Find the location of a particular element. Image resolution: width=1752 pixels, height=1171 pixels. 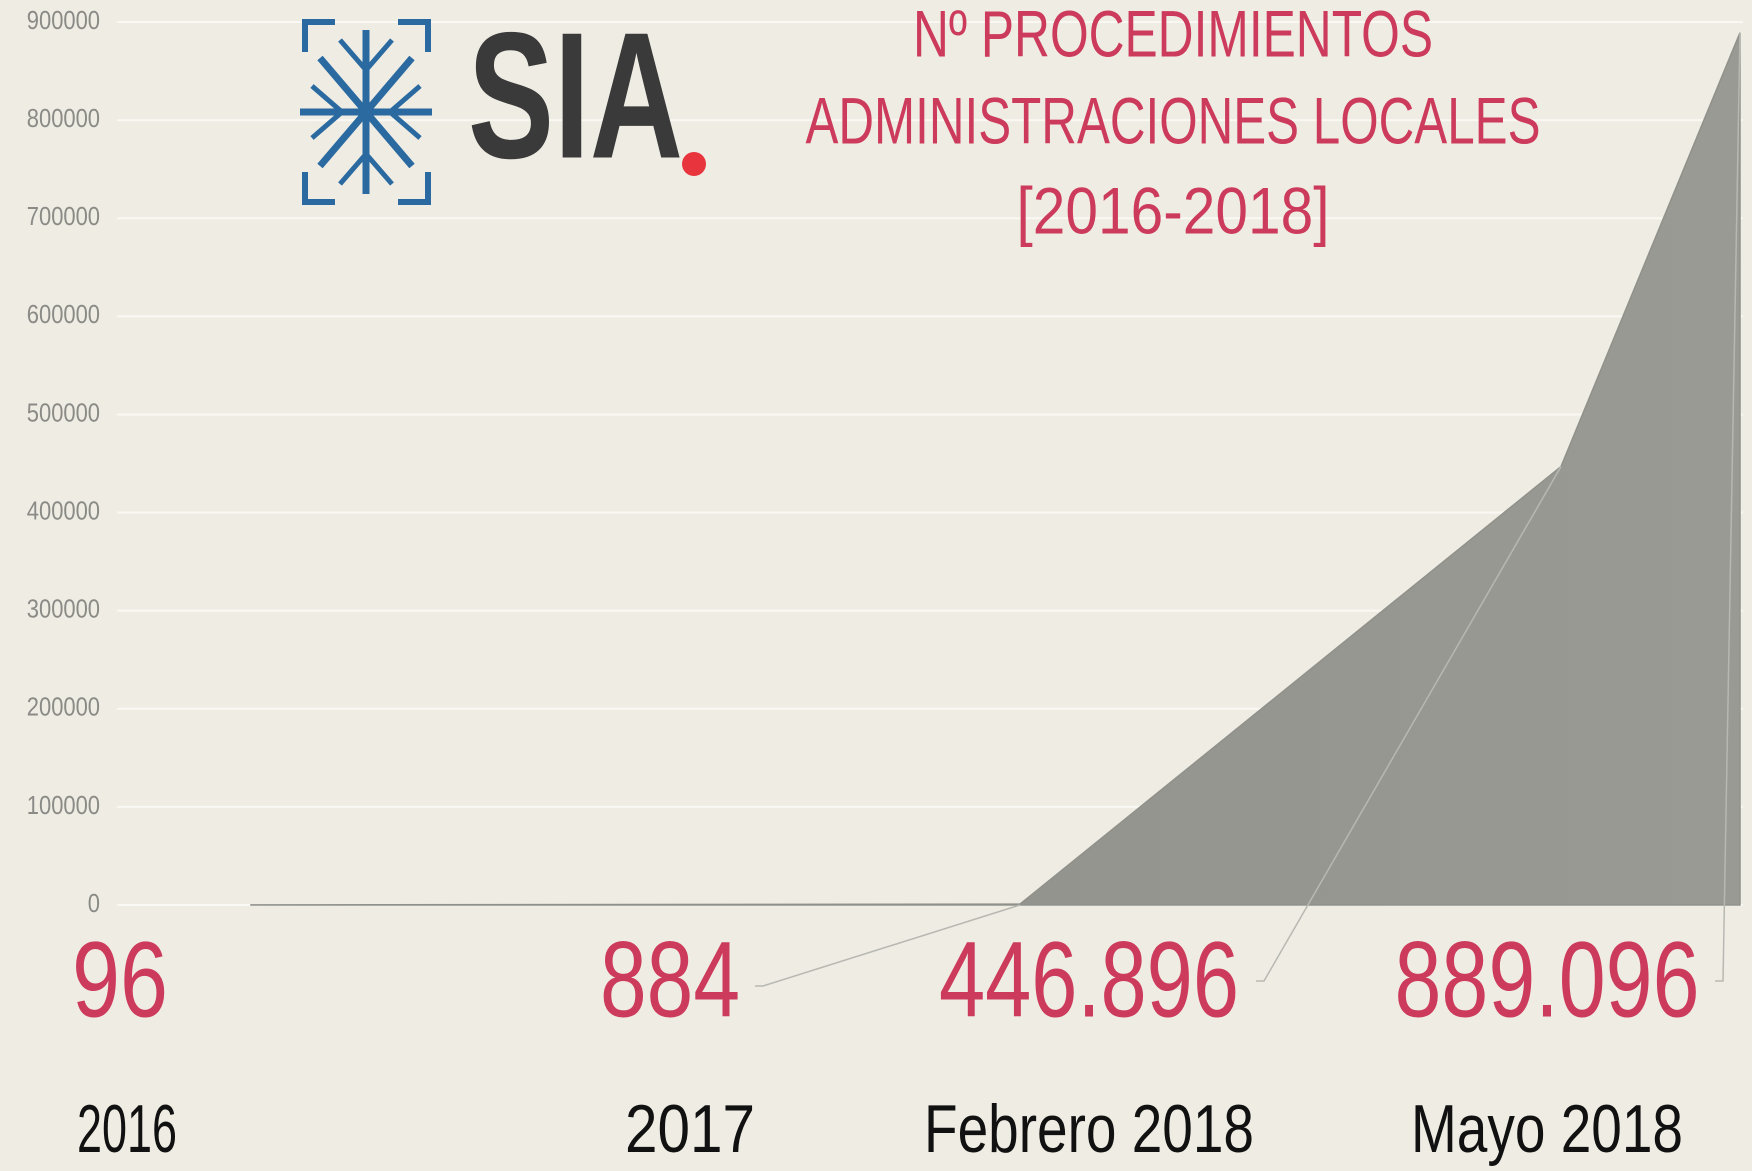

logo: SIA is located at coordinates (503, 102).